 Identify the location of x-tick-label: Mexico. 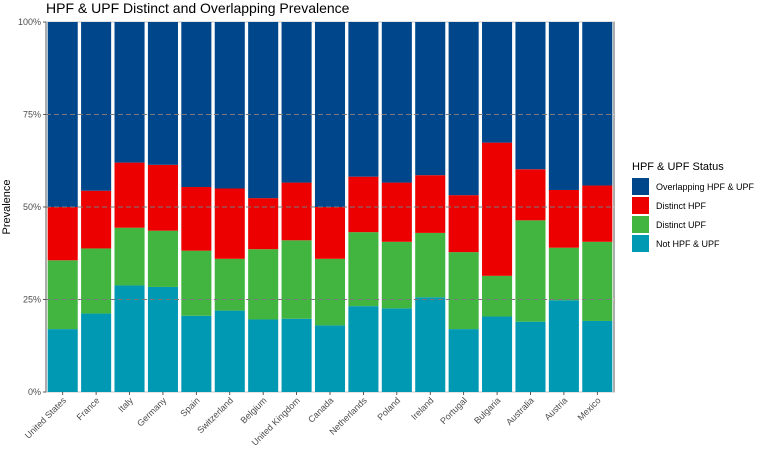
(588, 408).